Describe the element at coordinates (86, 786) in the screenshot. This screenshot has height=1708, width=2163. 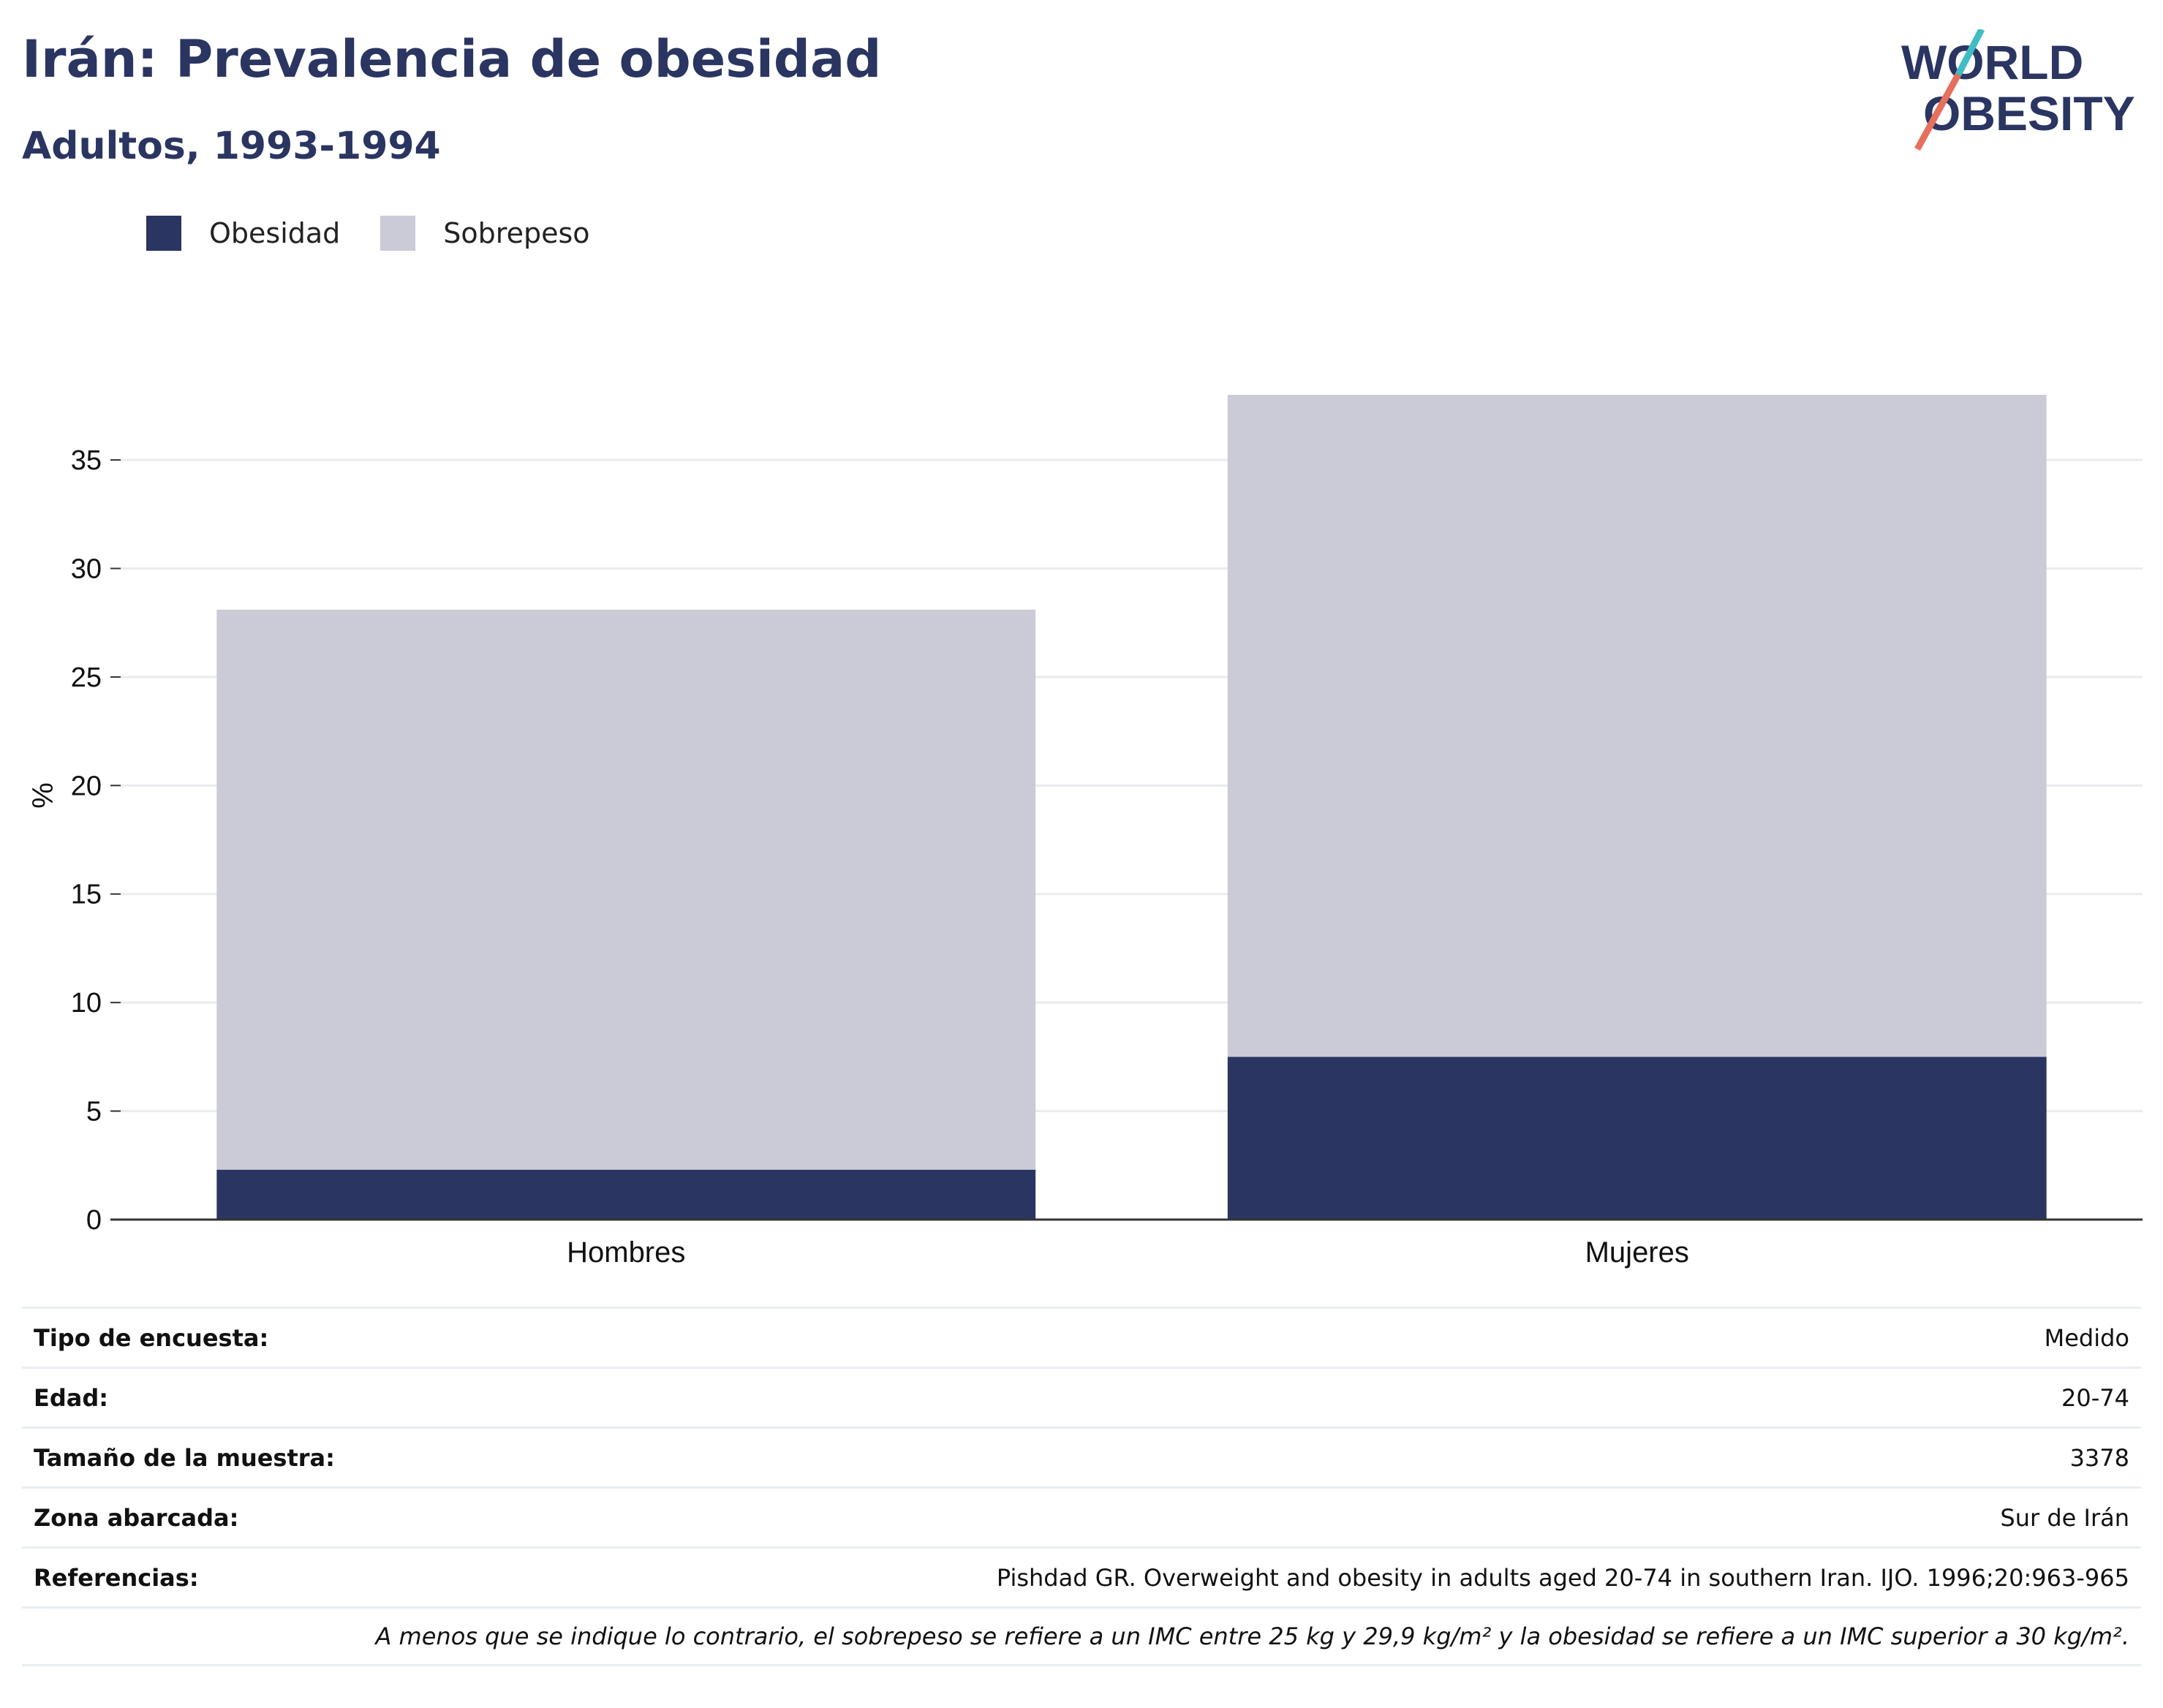
I see `y-tick-label: 20` at that location.